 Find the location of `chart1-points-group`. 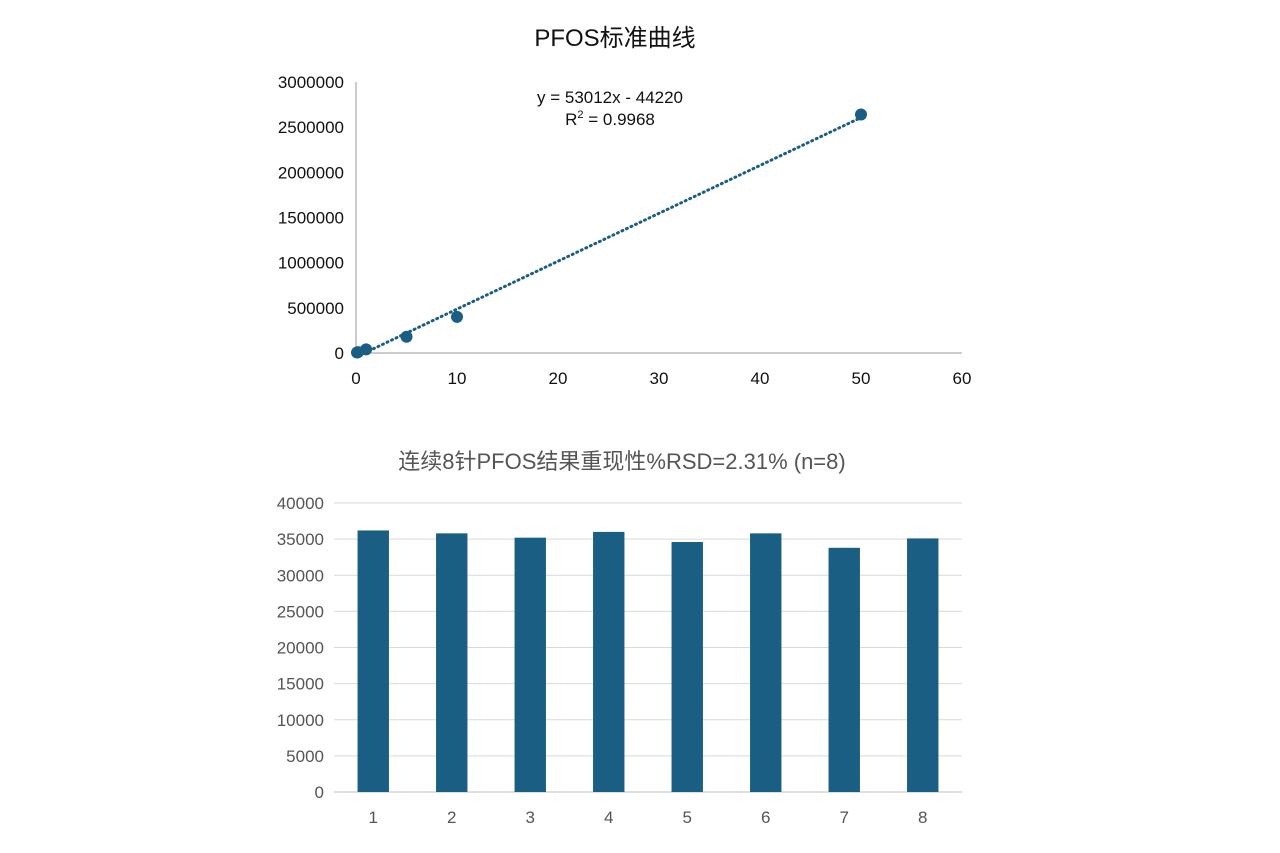

chart1-points-group is located at coordinates (609, 233).